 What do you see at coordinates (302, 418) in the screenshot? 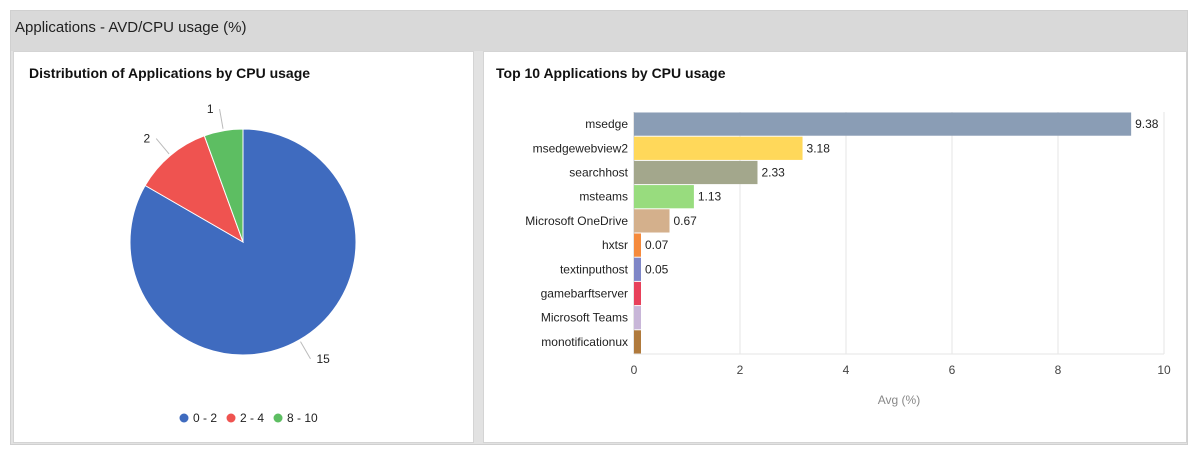
I see `legend-label: 8 - 10` at bounding box center [302, 418].